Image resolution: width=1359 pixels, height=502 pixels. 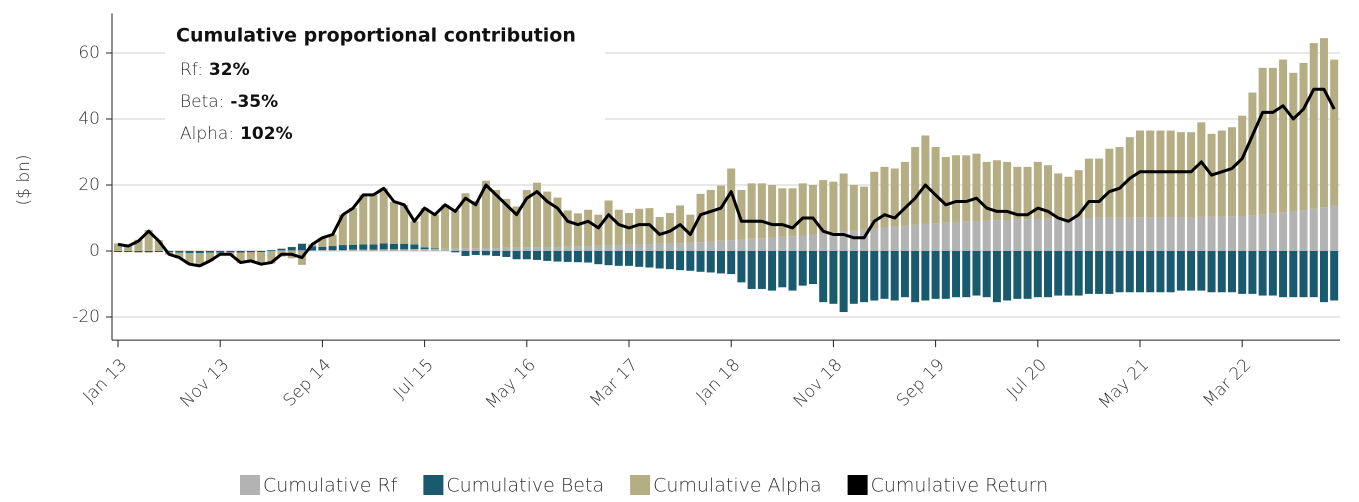 What do you see at coordinates (254, 102) in the screenshot?
I see `annotation-value: -35%` at bounding box center [254, 102].